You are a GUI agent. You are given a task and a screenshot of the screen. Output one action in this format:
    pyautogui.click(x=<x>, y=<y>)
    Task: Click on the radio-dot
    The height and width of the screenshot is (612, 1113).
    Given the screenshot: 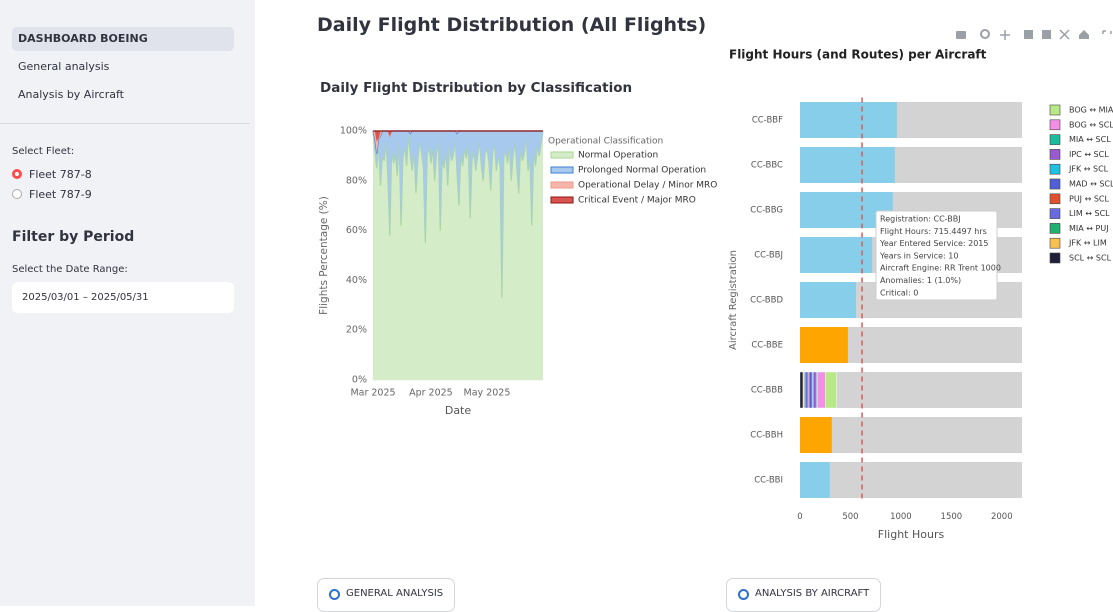 What is the action you would take?
    pyautogui.click(x=17, y=174)
    